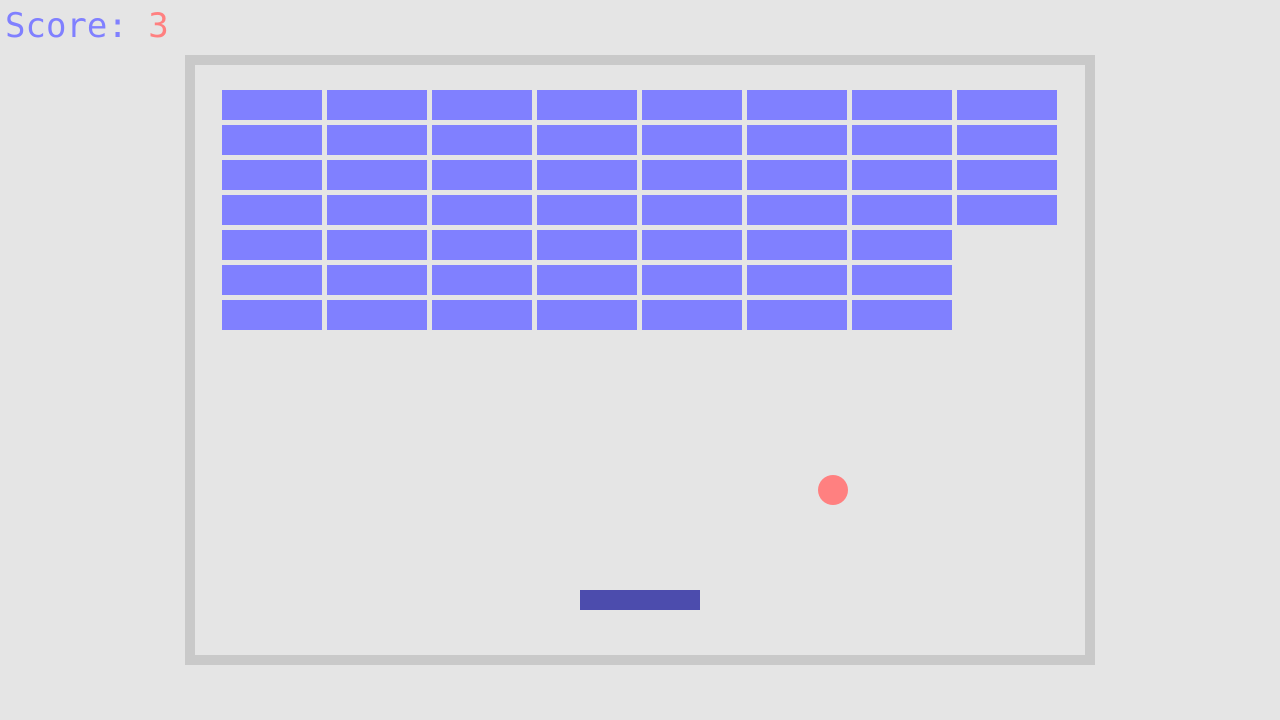  Describe the element at coordinates (158, 26) in the screenshot. I see `score-value: 3` at that location.